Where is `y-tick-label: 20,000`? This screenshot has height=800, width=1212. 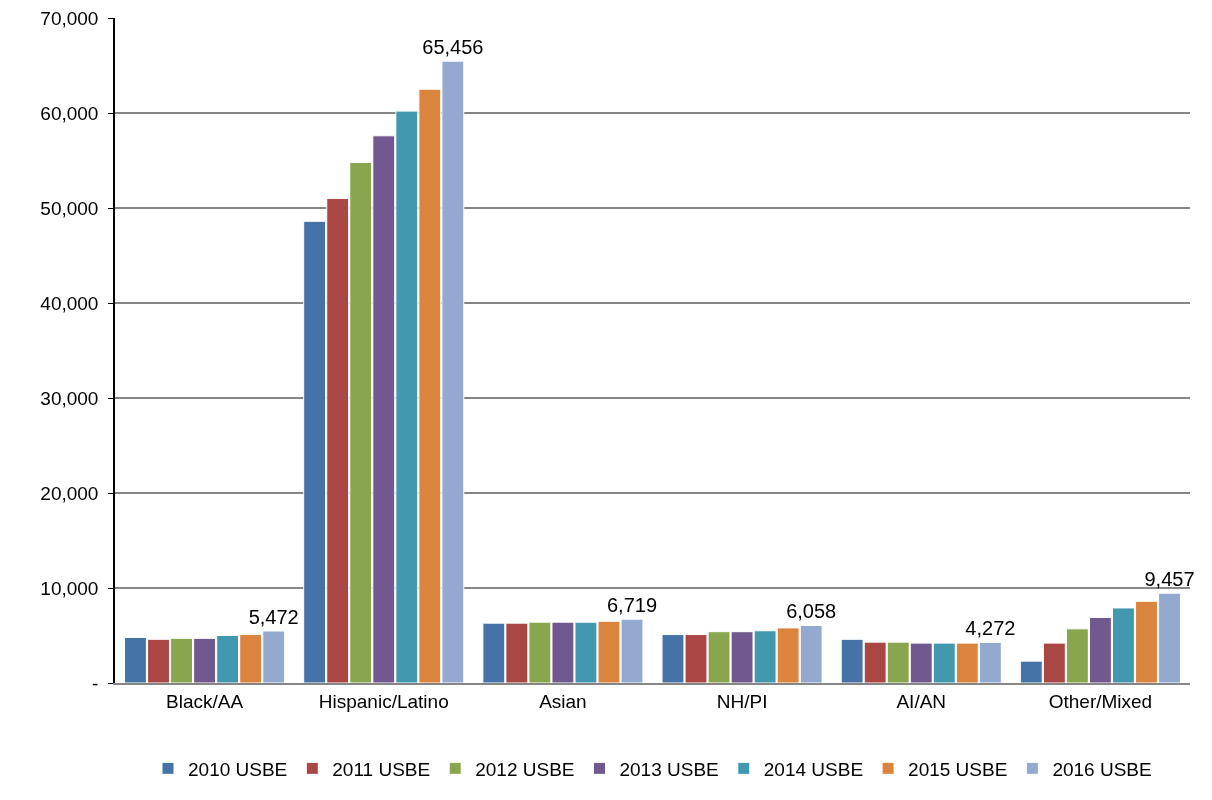 y-tick-label: 20,000 is located at coordinates (69, 493).